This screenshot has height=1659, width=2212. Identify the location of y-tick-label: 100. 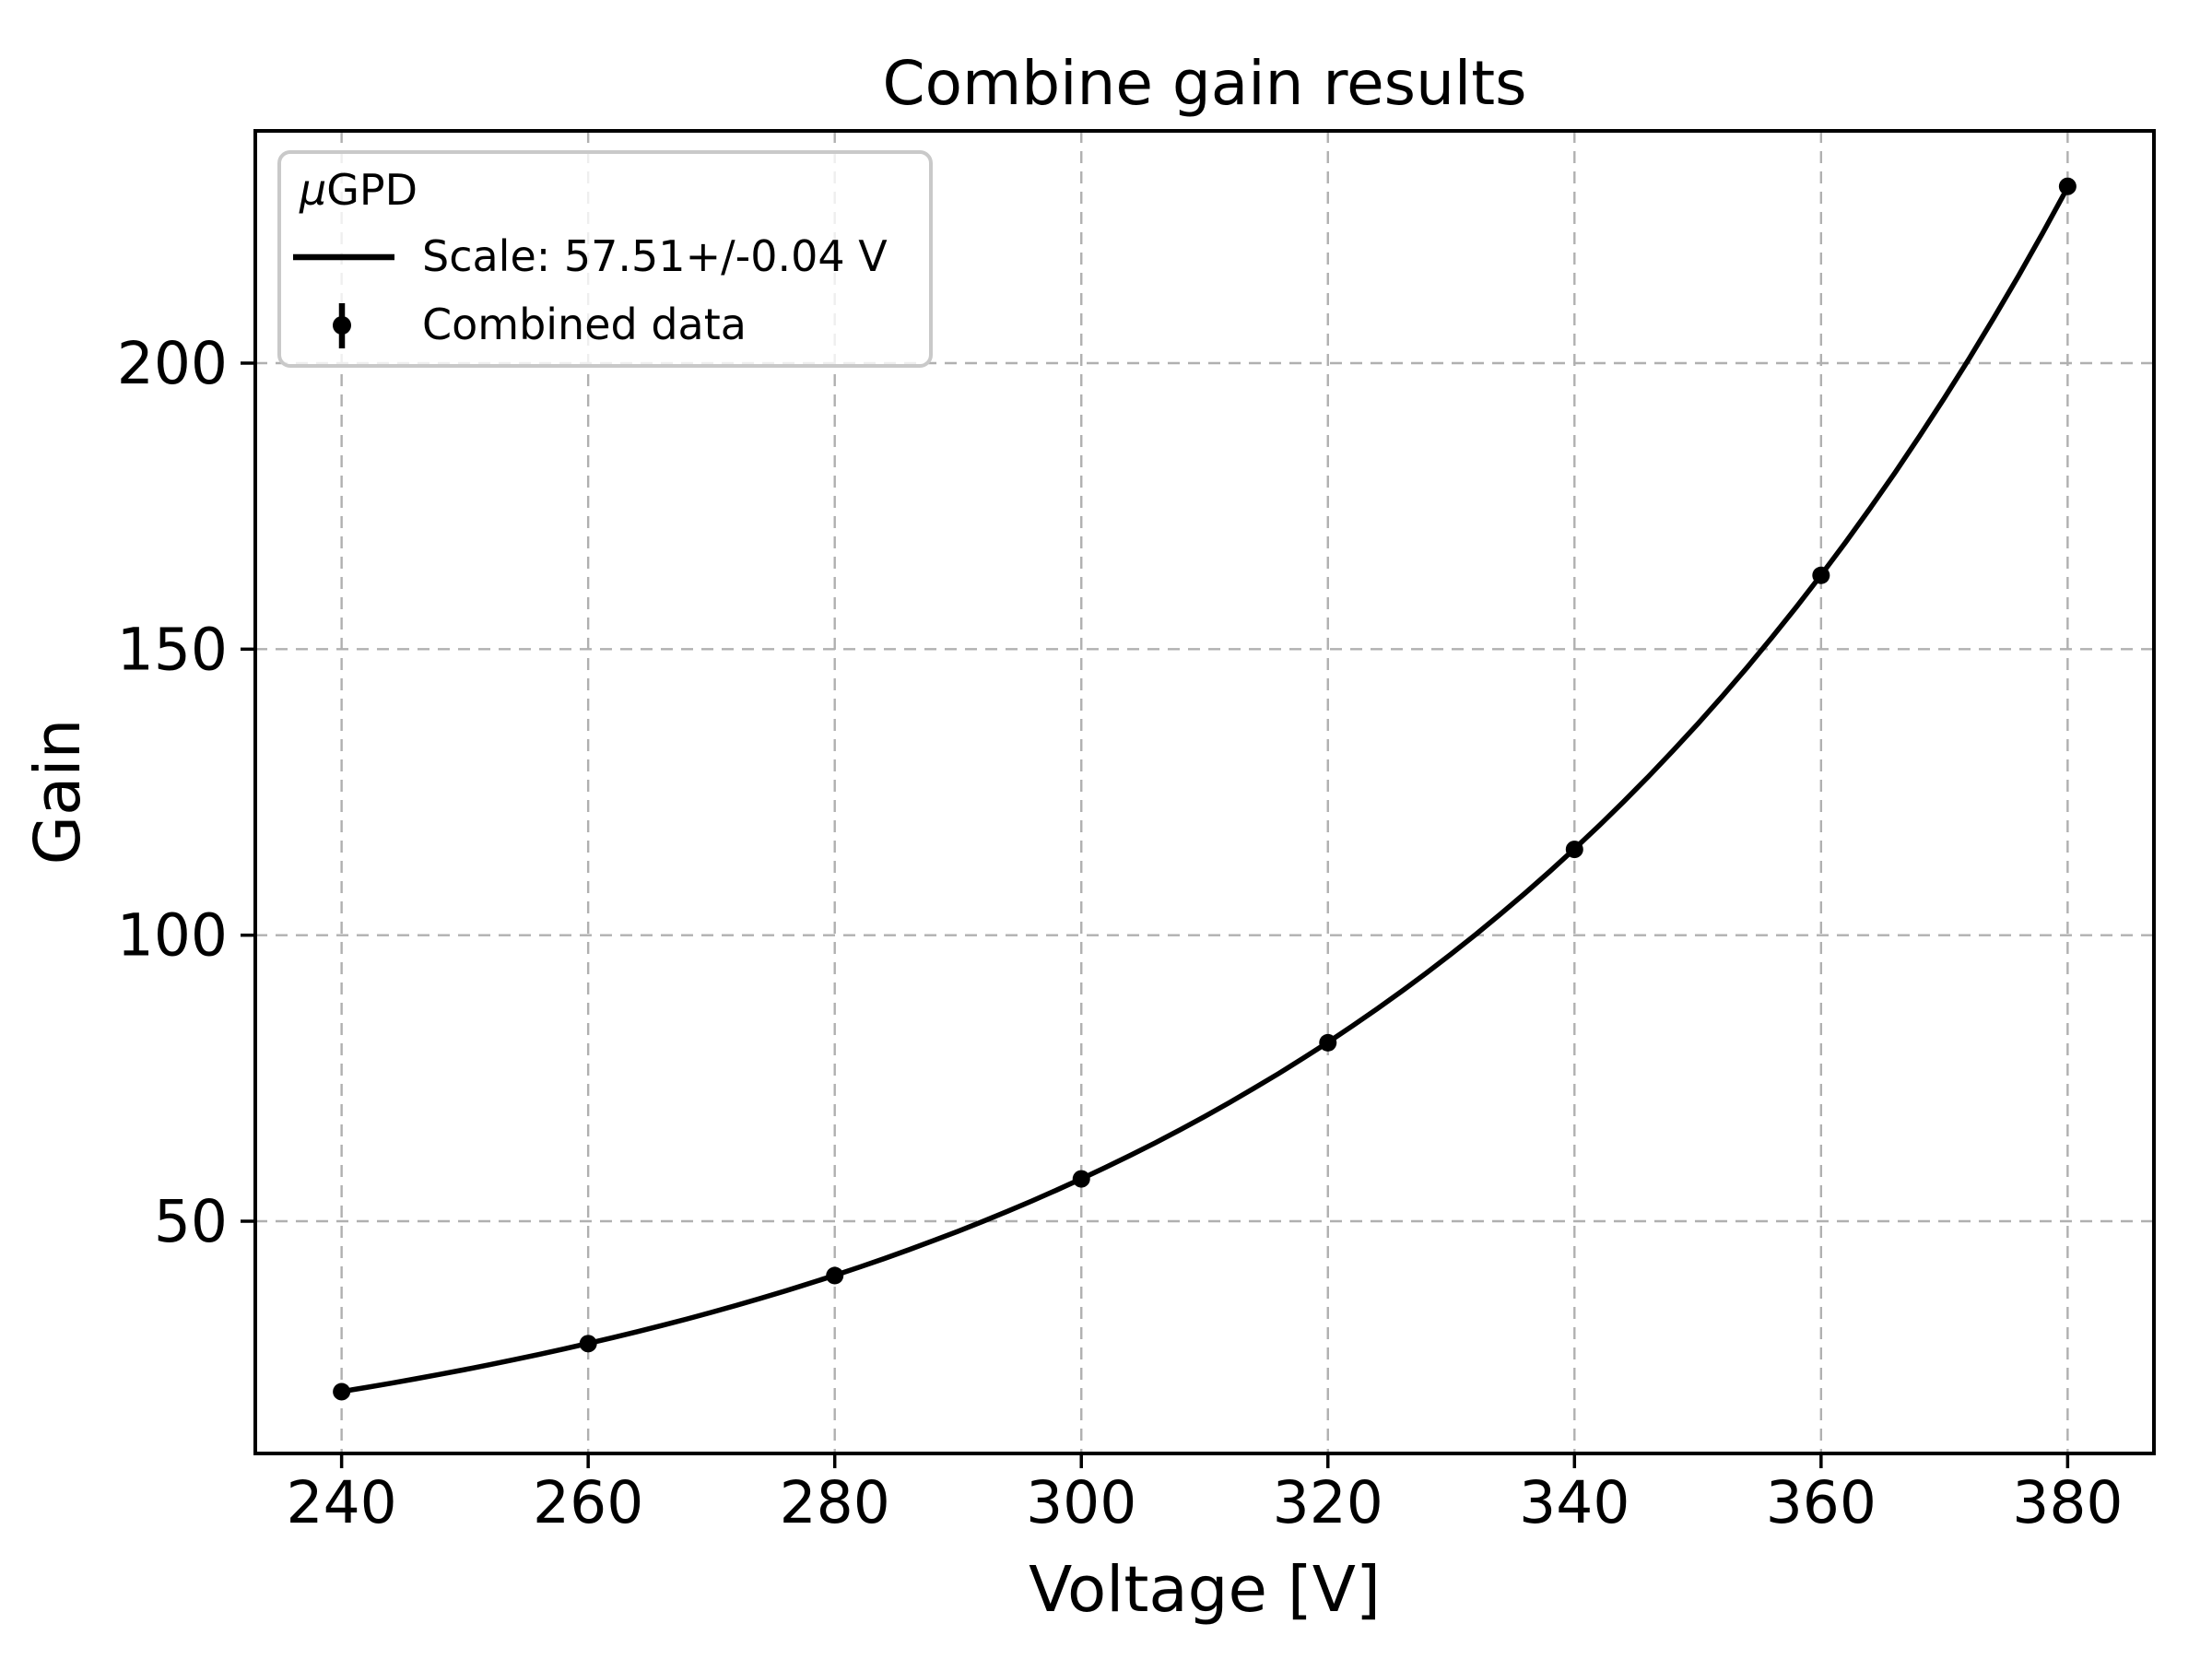
(172, 936).